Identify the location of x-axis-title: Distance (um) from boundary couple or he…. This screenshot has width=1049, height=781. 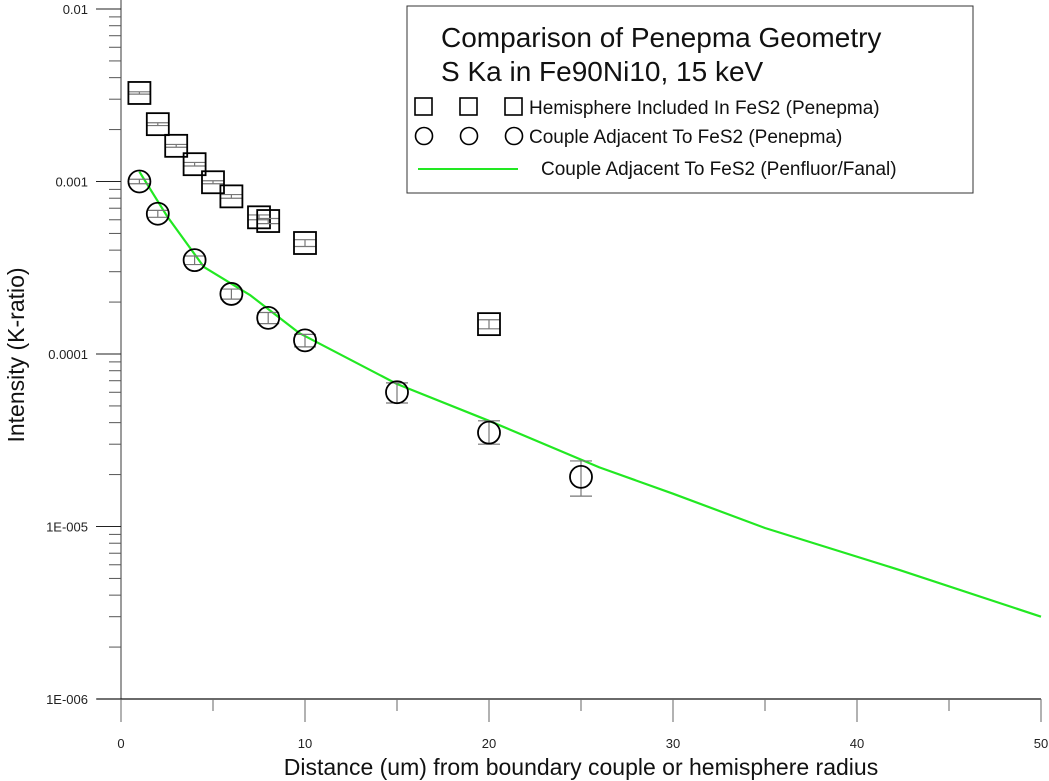
(581, 767).